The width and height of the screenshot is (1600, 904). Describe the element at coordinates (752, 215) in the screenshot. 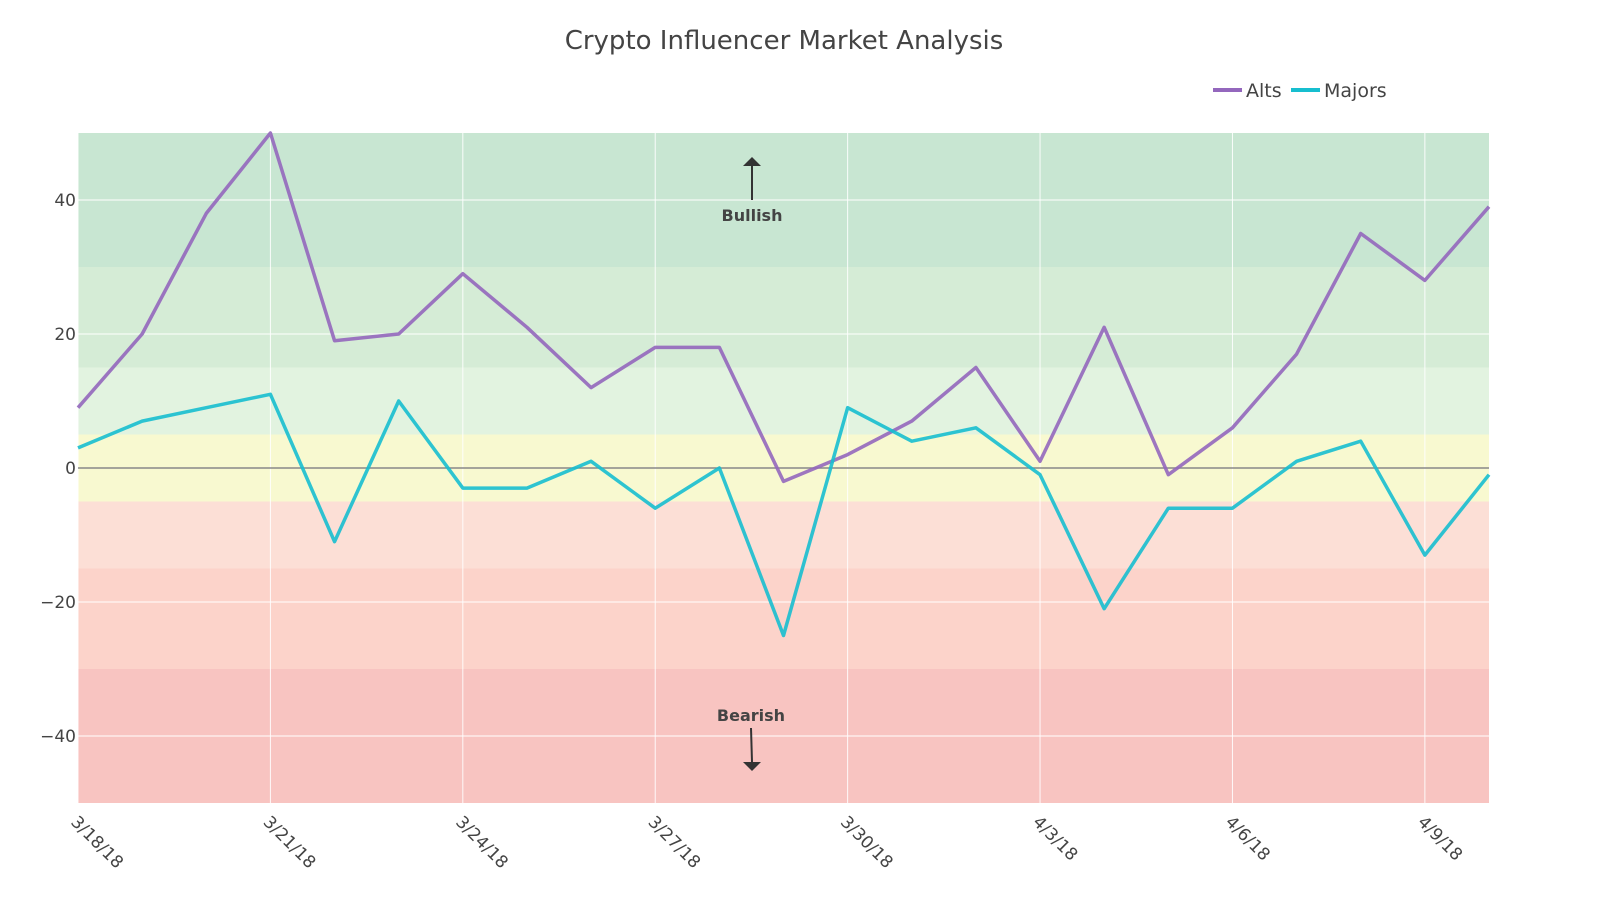

I see `bullish-label: Bullish` at that location.